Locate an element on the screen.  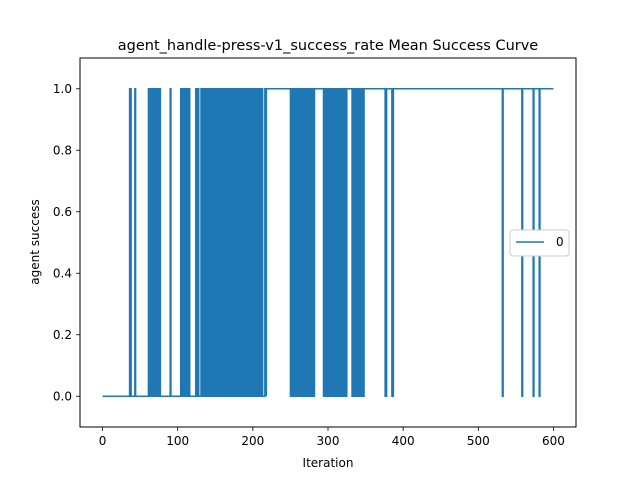
legend-box is located at coordinates (539, 243).